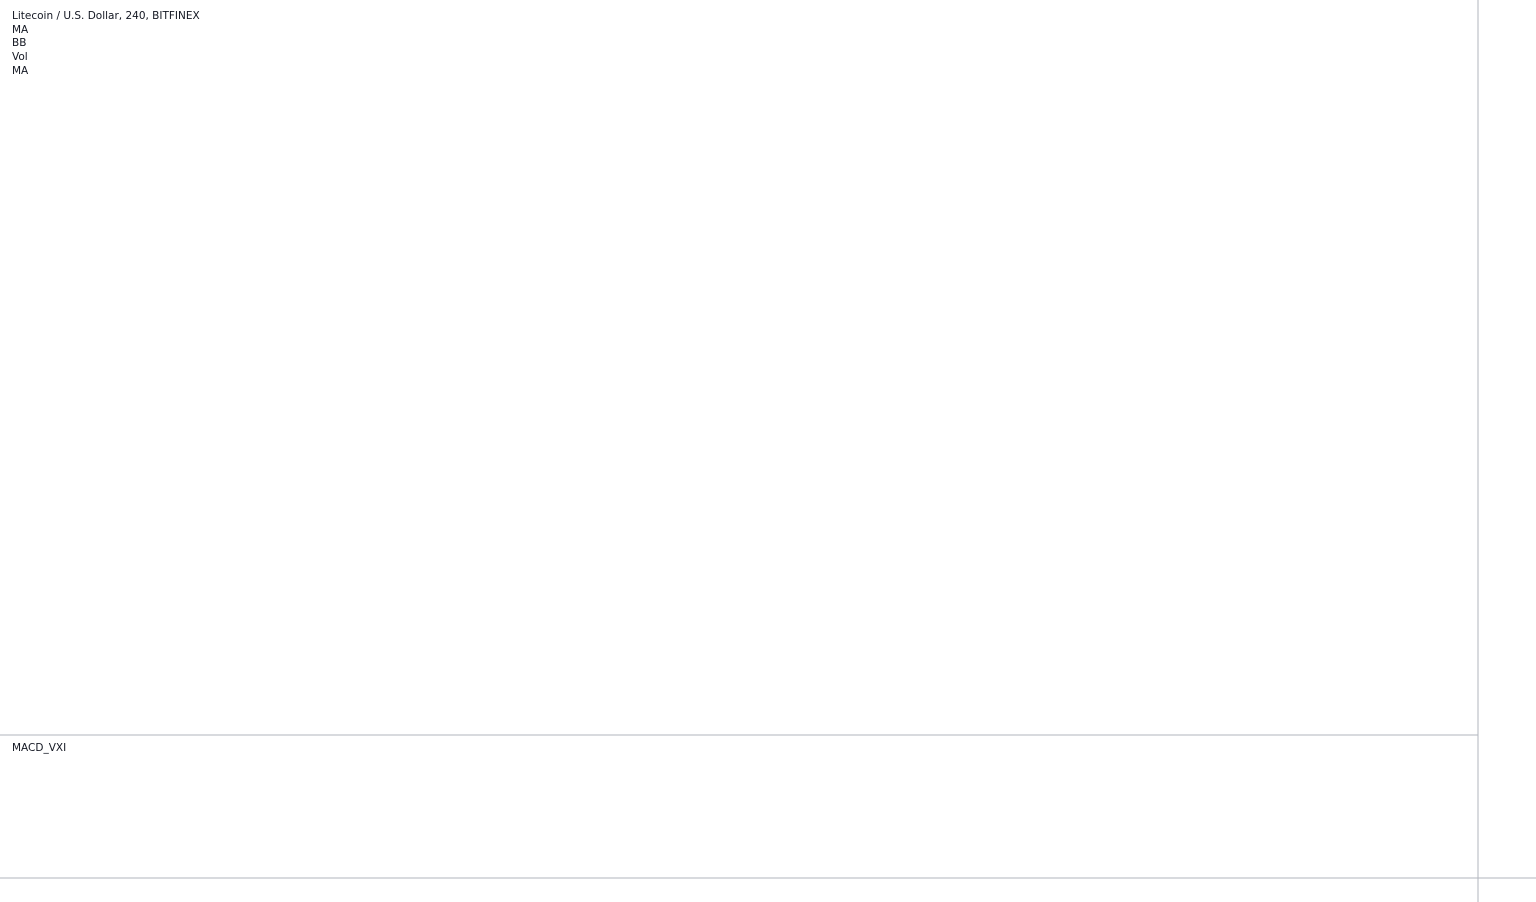  Describe the element at coordinates (106, 16) in the screenshot. I see `symbol-title: Litecoin / U.S. Dollar, 240, BITFINEX` at that location.